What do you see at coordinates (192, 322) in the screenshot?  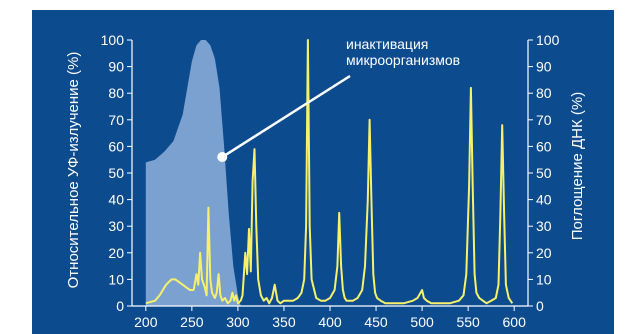 I see `x-tick-label: 250` at bounding box center [192, 322].